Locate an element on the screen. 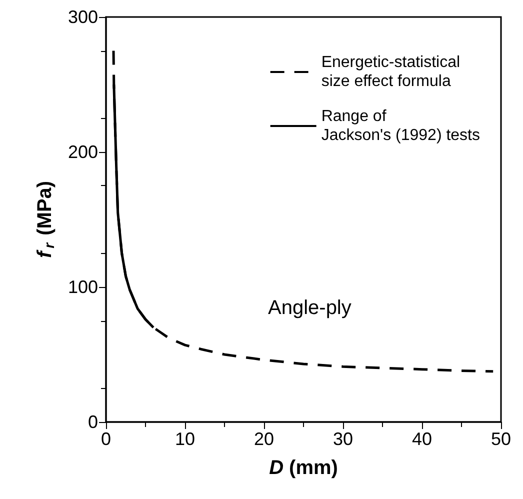 Image resolution: width=523 pixels, height=499 pixels. x-tick-label: 40 is located at coordinates (422, 439).